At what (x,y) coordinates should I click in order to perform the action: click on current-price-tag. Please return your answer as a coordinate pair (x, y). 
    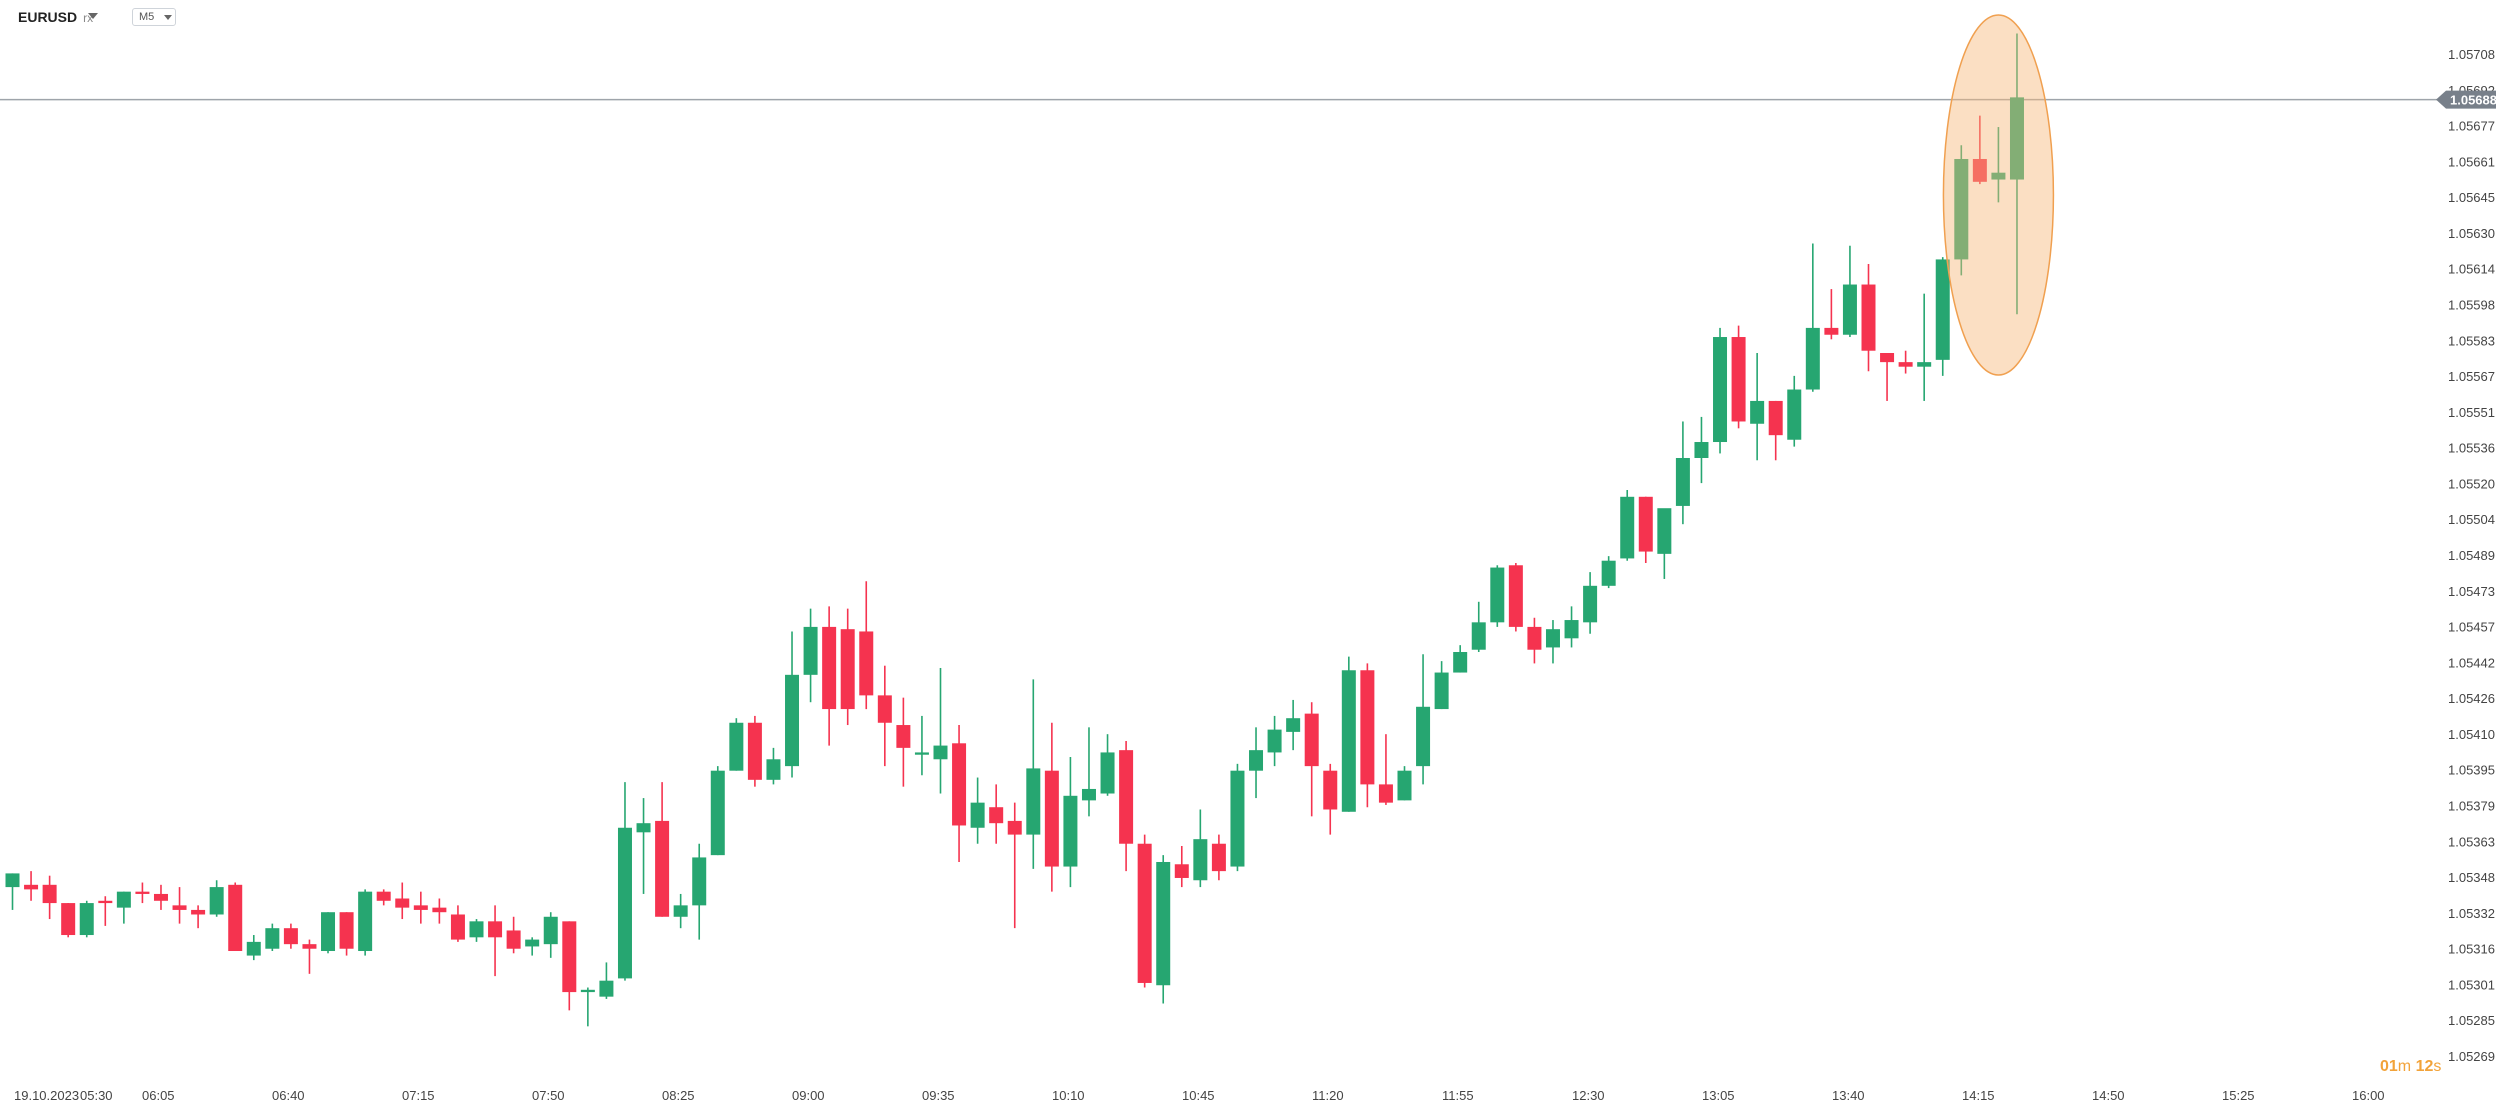
    Looking at the image, I should click on (2466, 99).